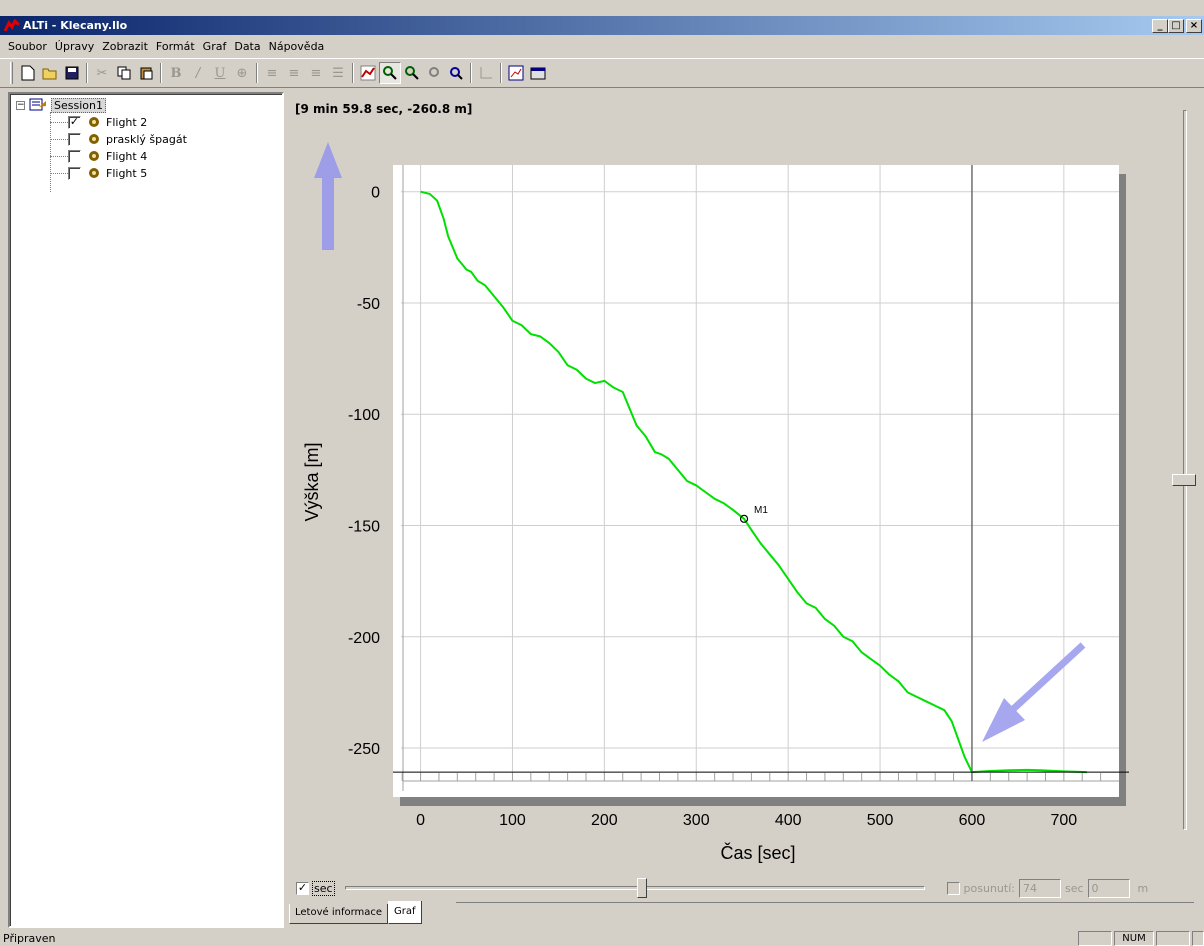  I want to click on tree-session-node: − Session1, so click(61, 105).